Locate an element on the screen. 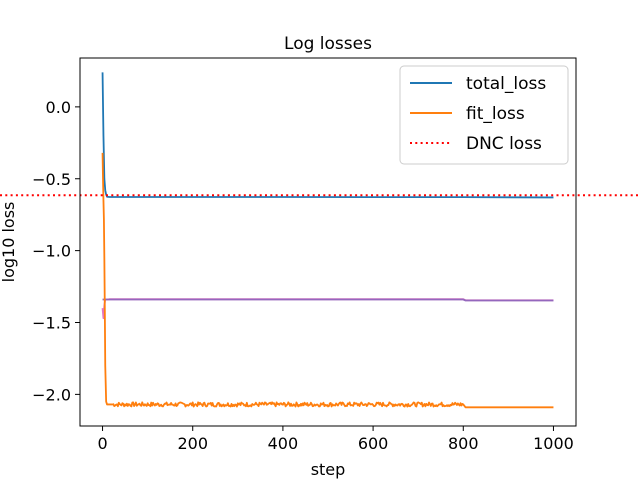  y-tick-label: 0.0 is located at coordinates (58, 107).